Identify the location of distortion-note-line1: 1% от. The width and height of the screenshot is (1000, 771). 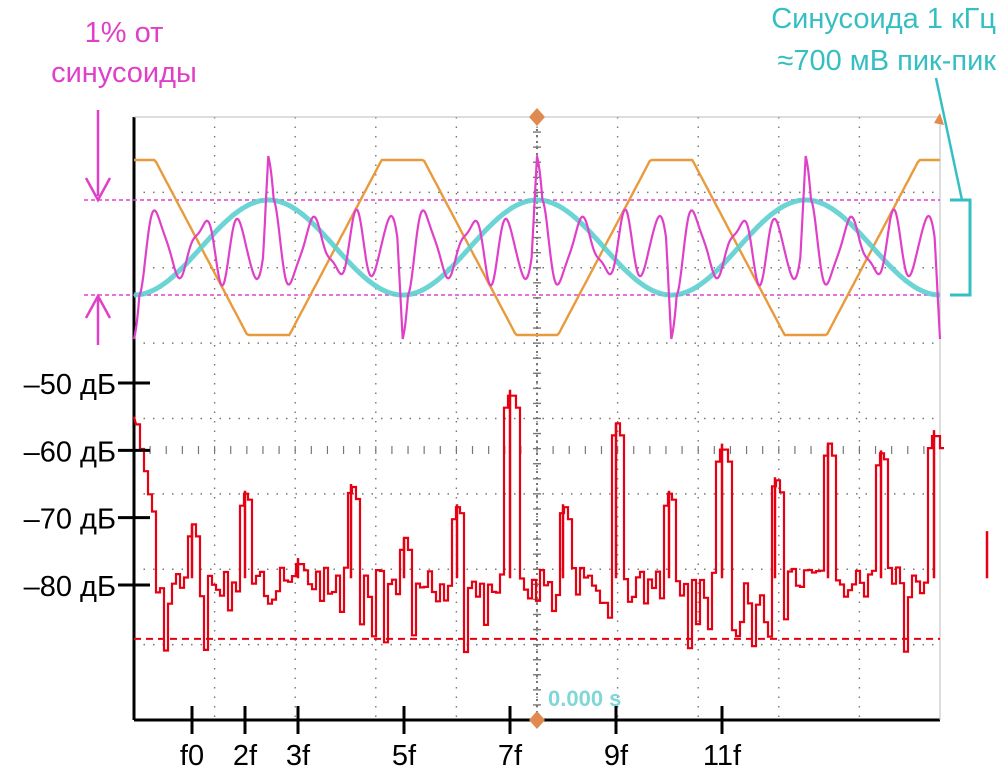
(124, 33).